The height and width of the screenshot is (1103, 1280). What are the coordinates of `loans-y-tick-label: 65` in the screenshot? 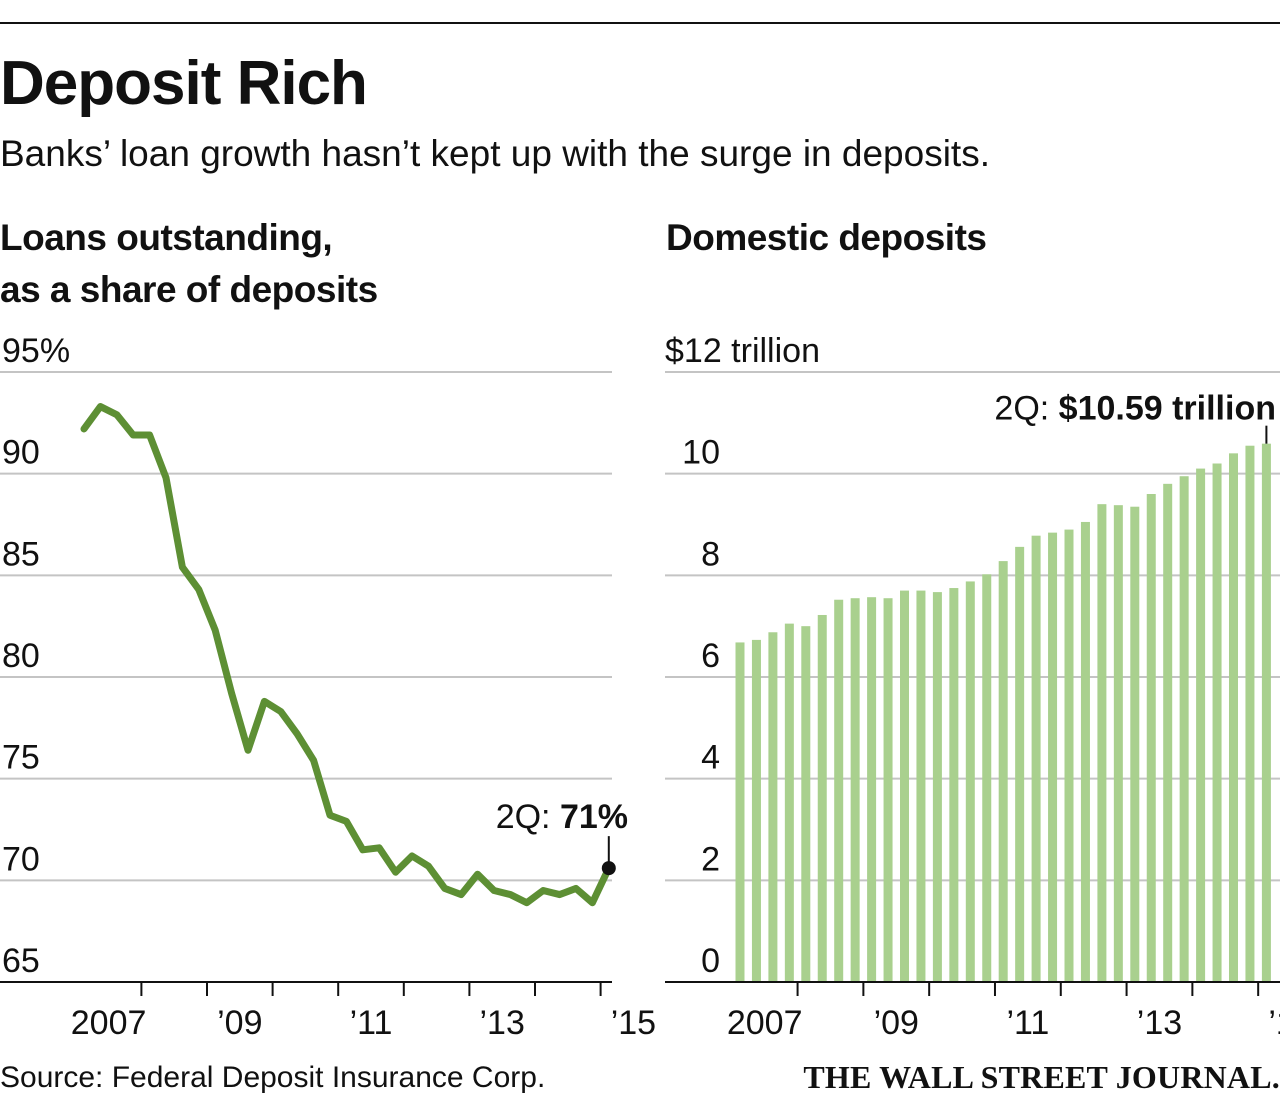 It's located at (21, 961).